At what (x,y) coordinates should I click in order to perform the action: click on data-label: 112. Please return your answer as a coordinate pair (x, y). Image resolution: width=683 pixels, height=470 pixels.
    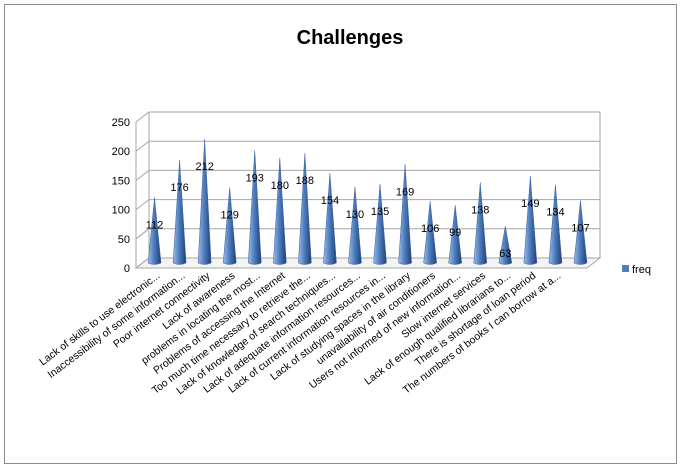
    Looking at the image, I should click on (155, 226).